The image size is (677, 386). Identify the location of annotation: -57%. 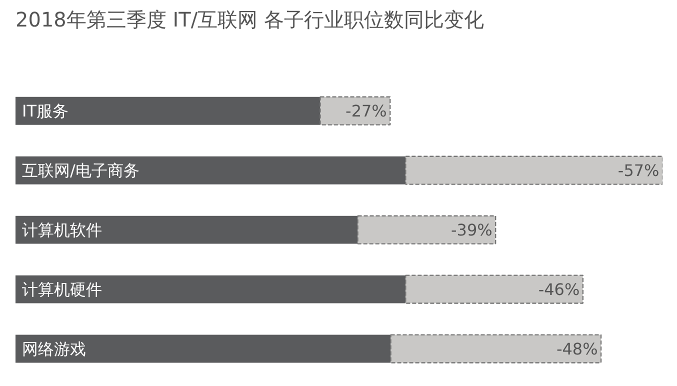
(639, 170).